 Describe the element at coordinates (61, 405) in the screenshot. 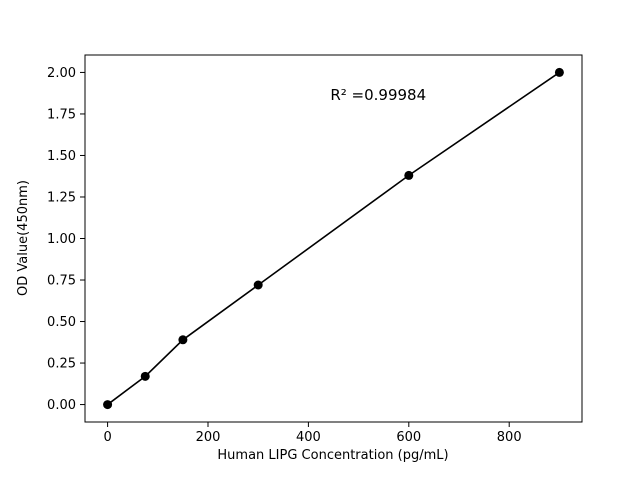

I see `y-tick-label: 0.00` at that location.